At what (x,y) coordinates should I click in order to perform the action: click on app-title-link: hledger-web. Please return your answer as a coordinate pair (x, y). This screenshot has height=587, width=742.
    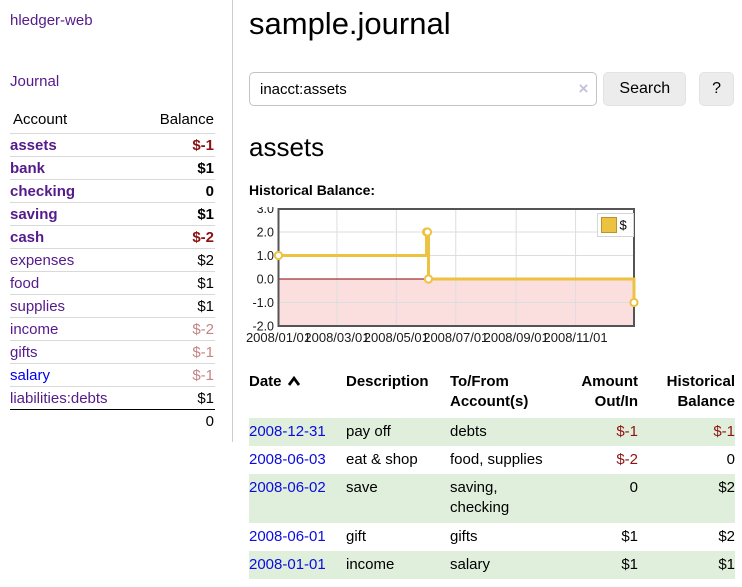
    Looking at the image, I should click on (51, 20).